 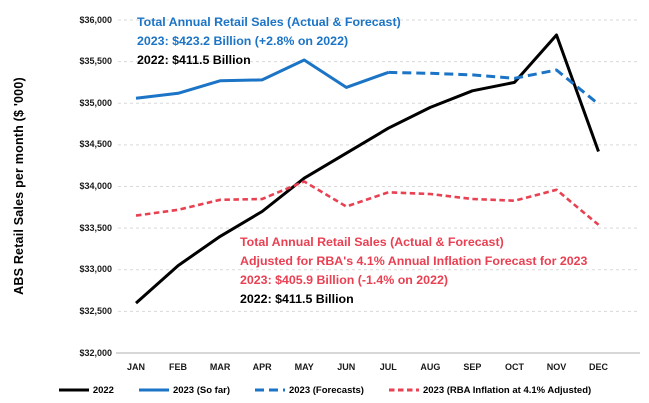 I want to click on legend-item-2023-so-far: 2023 (So far), so click(x=184, y=390).